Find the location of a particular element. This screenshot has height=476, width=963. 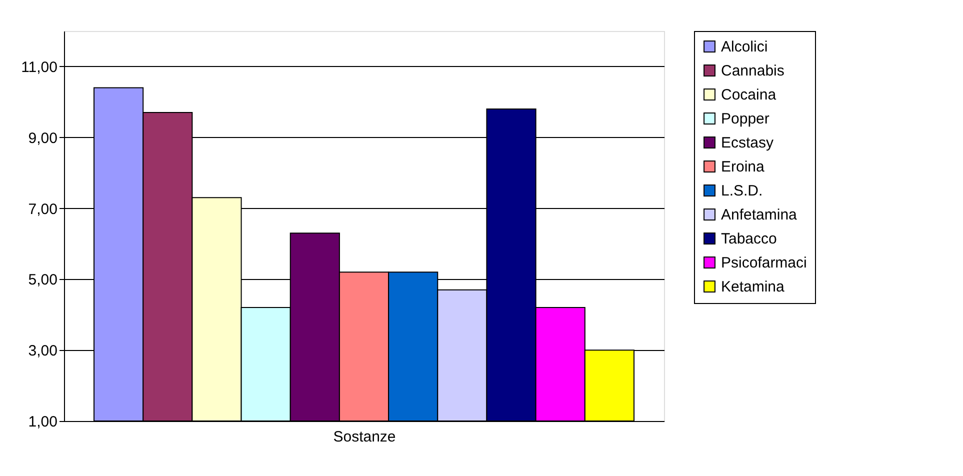

y-tick-label: 3,00 is located at coordinates (43, 351).